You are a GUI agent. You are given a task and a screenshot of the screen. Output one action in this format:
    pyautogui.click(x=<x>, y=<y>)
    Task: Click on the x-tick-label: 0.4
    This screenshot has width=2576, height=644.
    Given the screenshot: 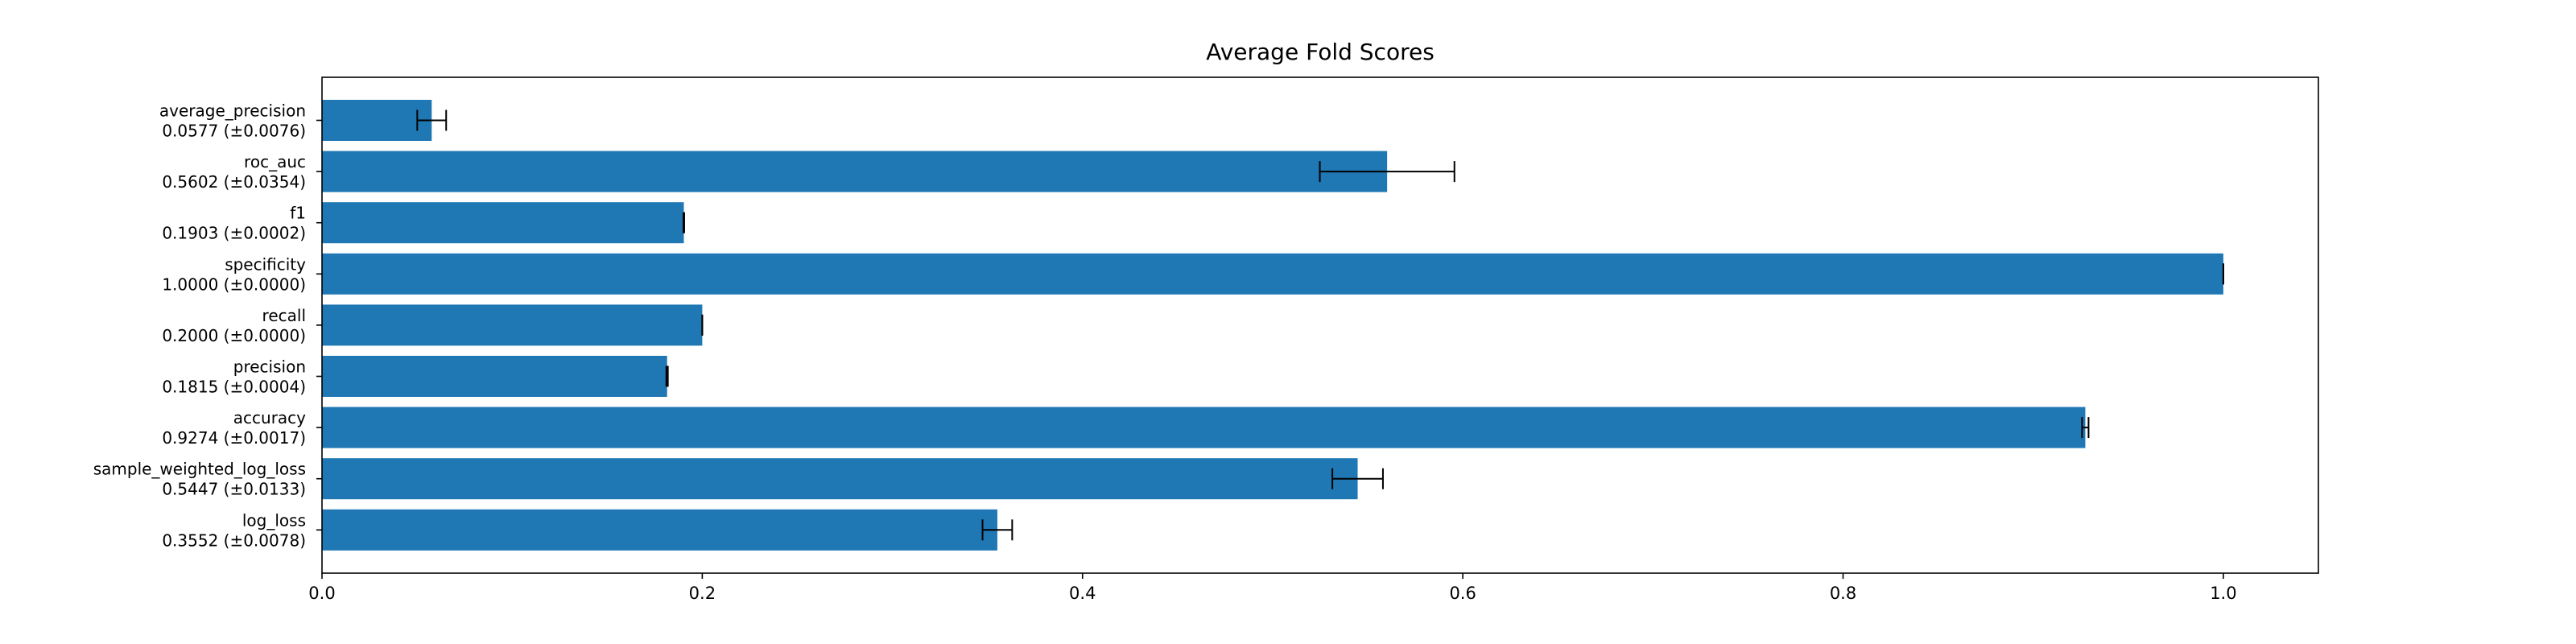 What is the action you would take?
    pyautogui.click(x=1082, y=593)
    